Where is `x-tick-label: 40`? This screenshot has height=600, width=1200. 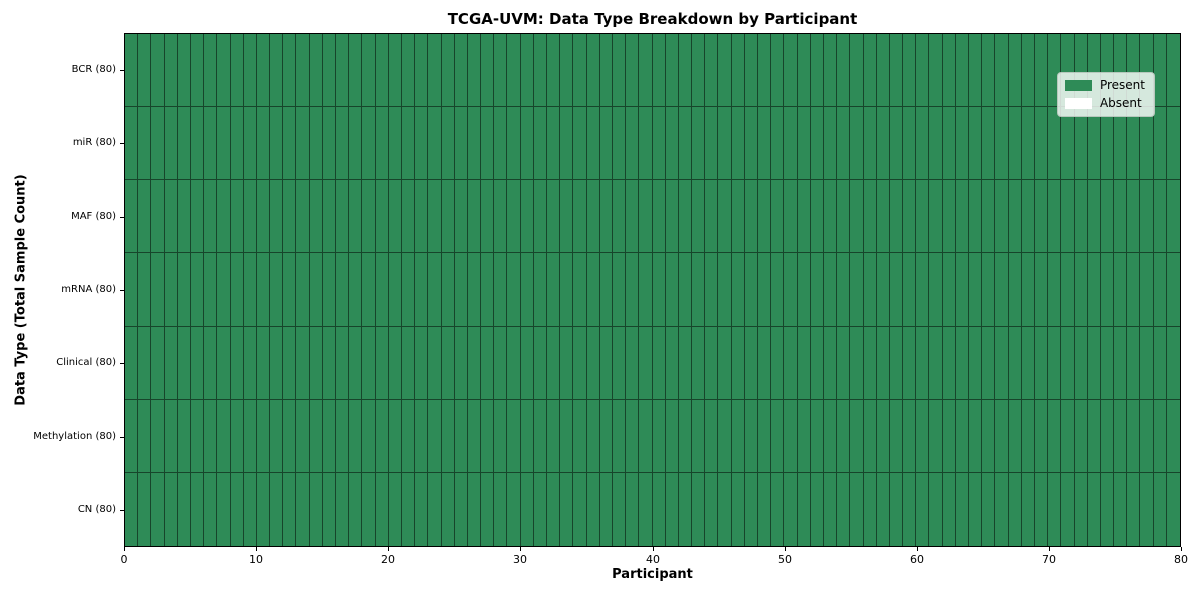
x-tick-label: 40 is located at coordinates (653, 559).